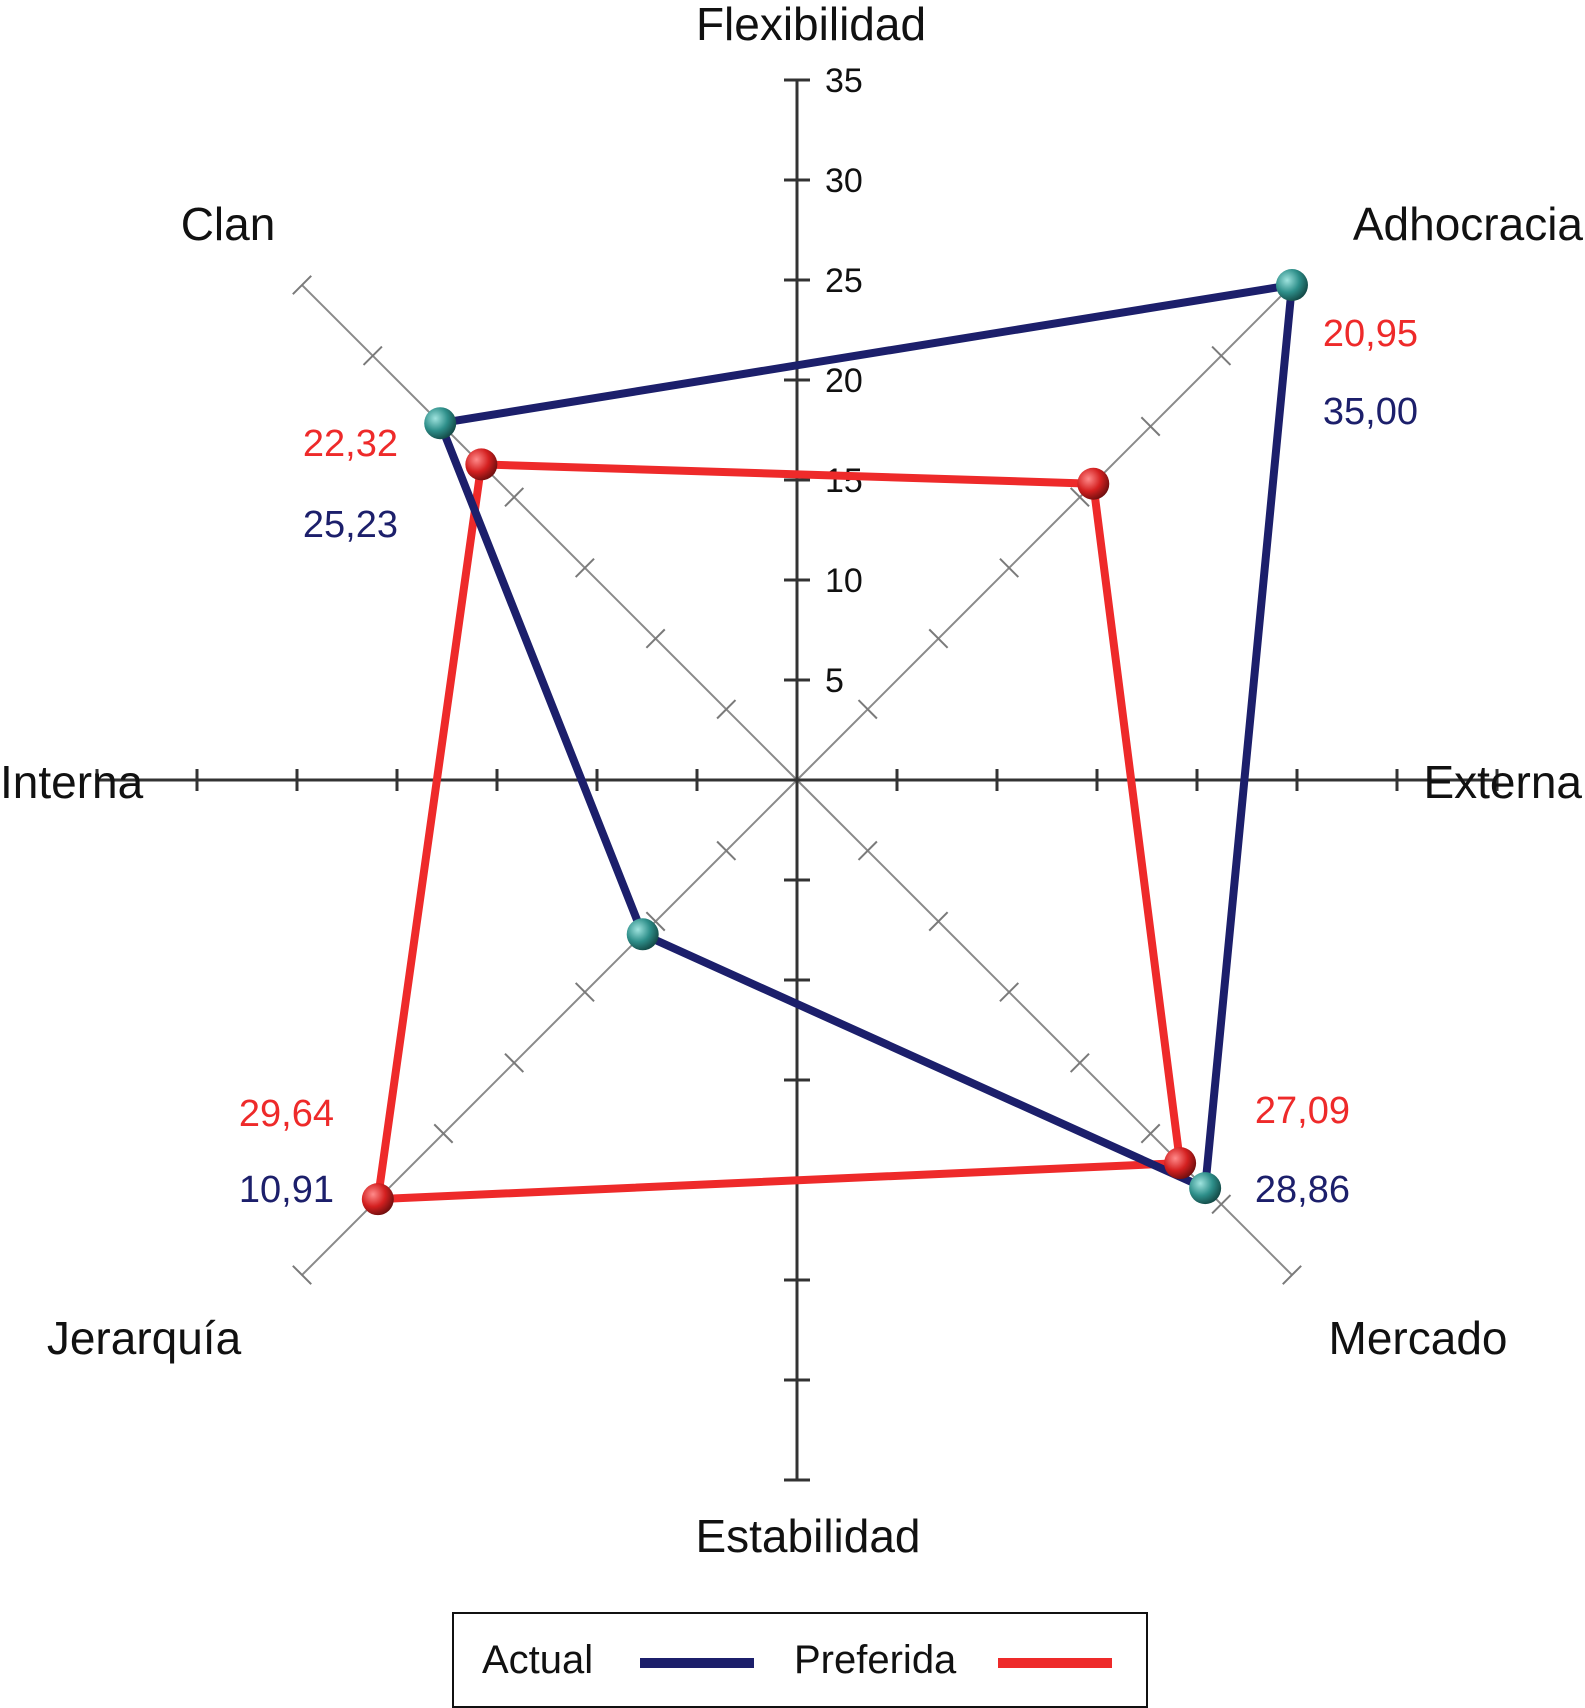 This screenshot has width=1585, height=1708. Describe the element at coordinates (350, 525) in the screenshot. I see `value-label-actual-clan: 25,23` at that location.